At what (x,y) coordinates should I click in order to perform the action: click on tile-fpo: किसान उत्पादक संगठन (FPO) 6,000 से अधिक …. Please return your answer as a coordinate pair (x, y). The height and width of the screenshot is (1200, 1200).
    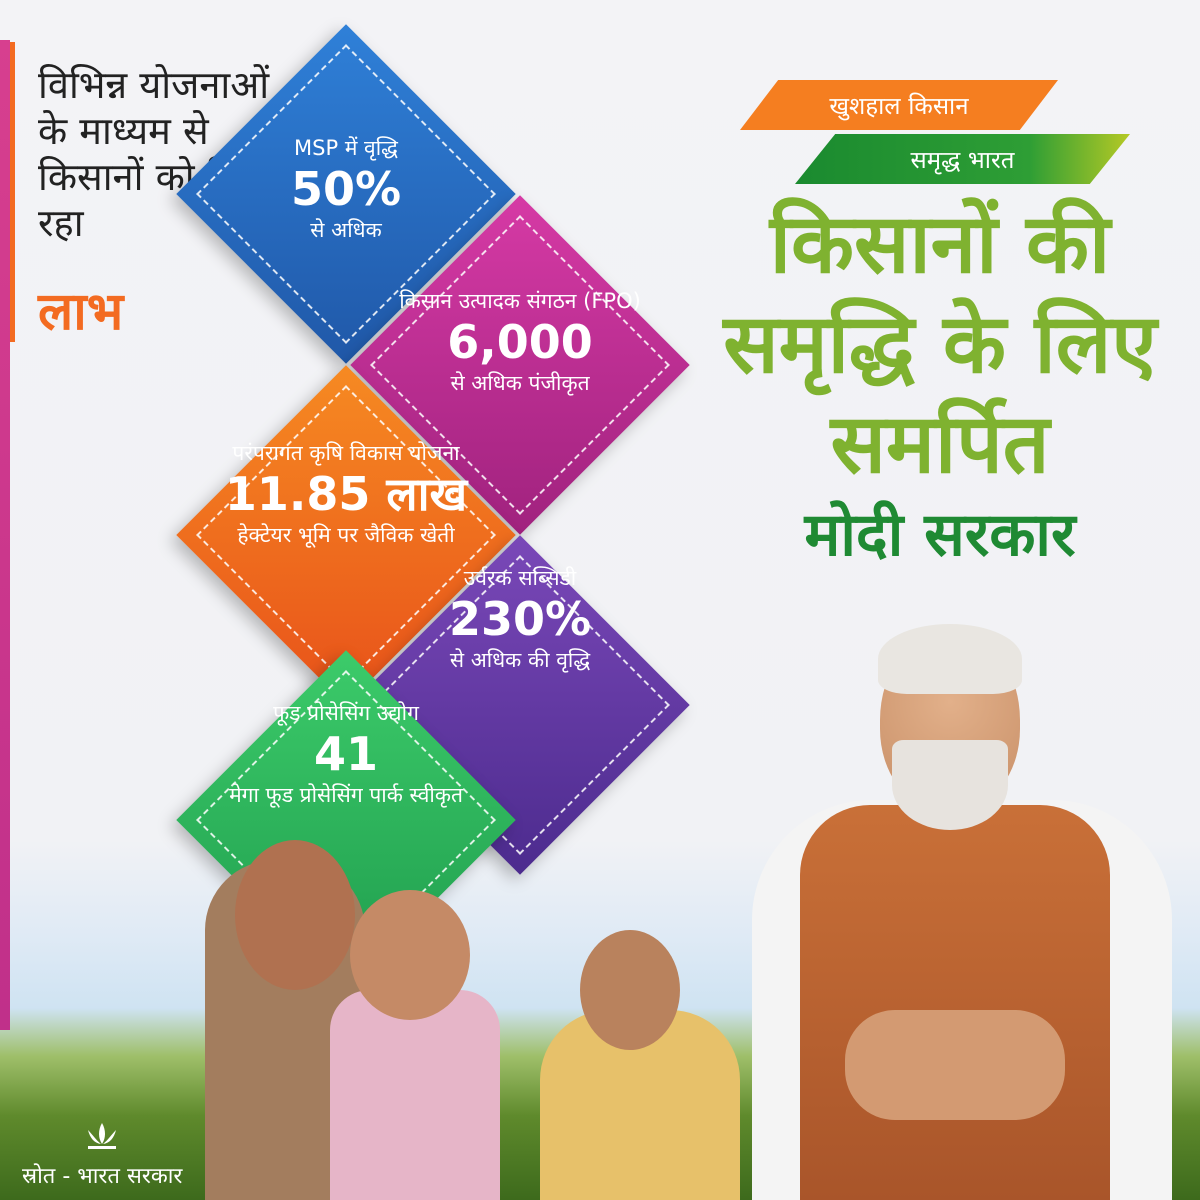
    Looking at the image, I should click on (520, 342).